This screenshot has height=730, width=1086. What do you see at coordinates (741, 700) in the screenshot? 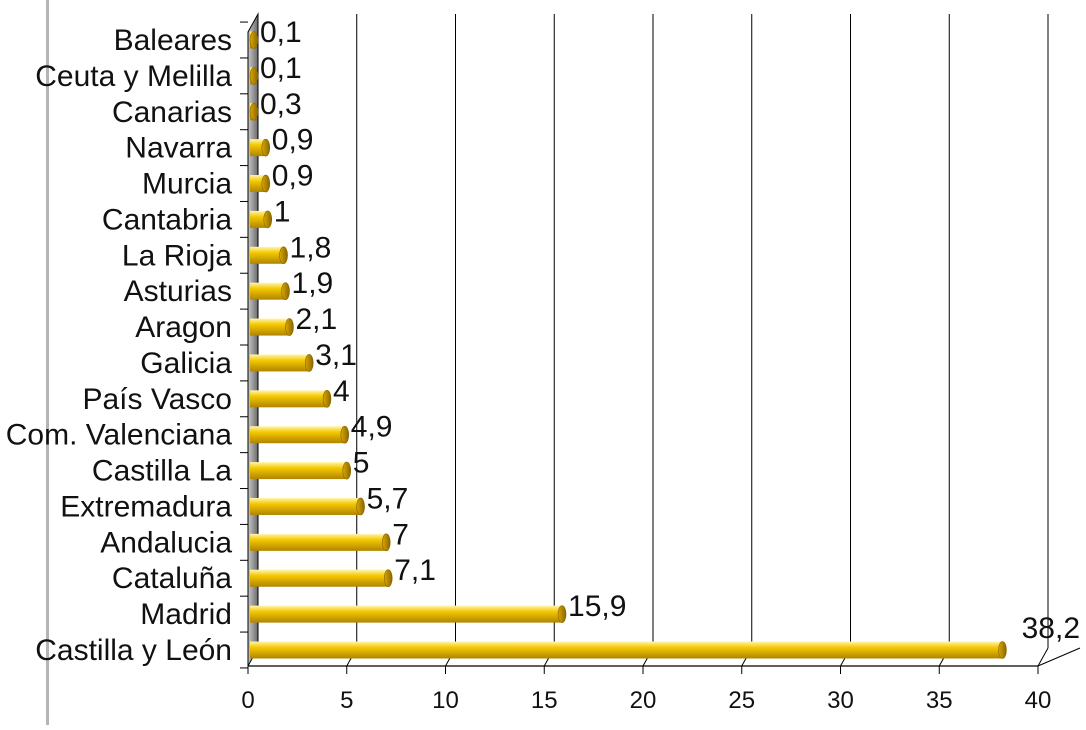
I see `x-tick-label: 25` at bounding box center [741, 700].